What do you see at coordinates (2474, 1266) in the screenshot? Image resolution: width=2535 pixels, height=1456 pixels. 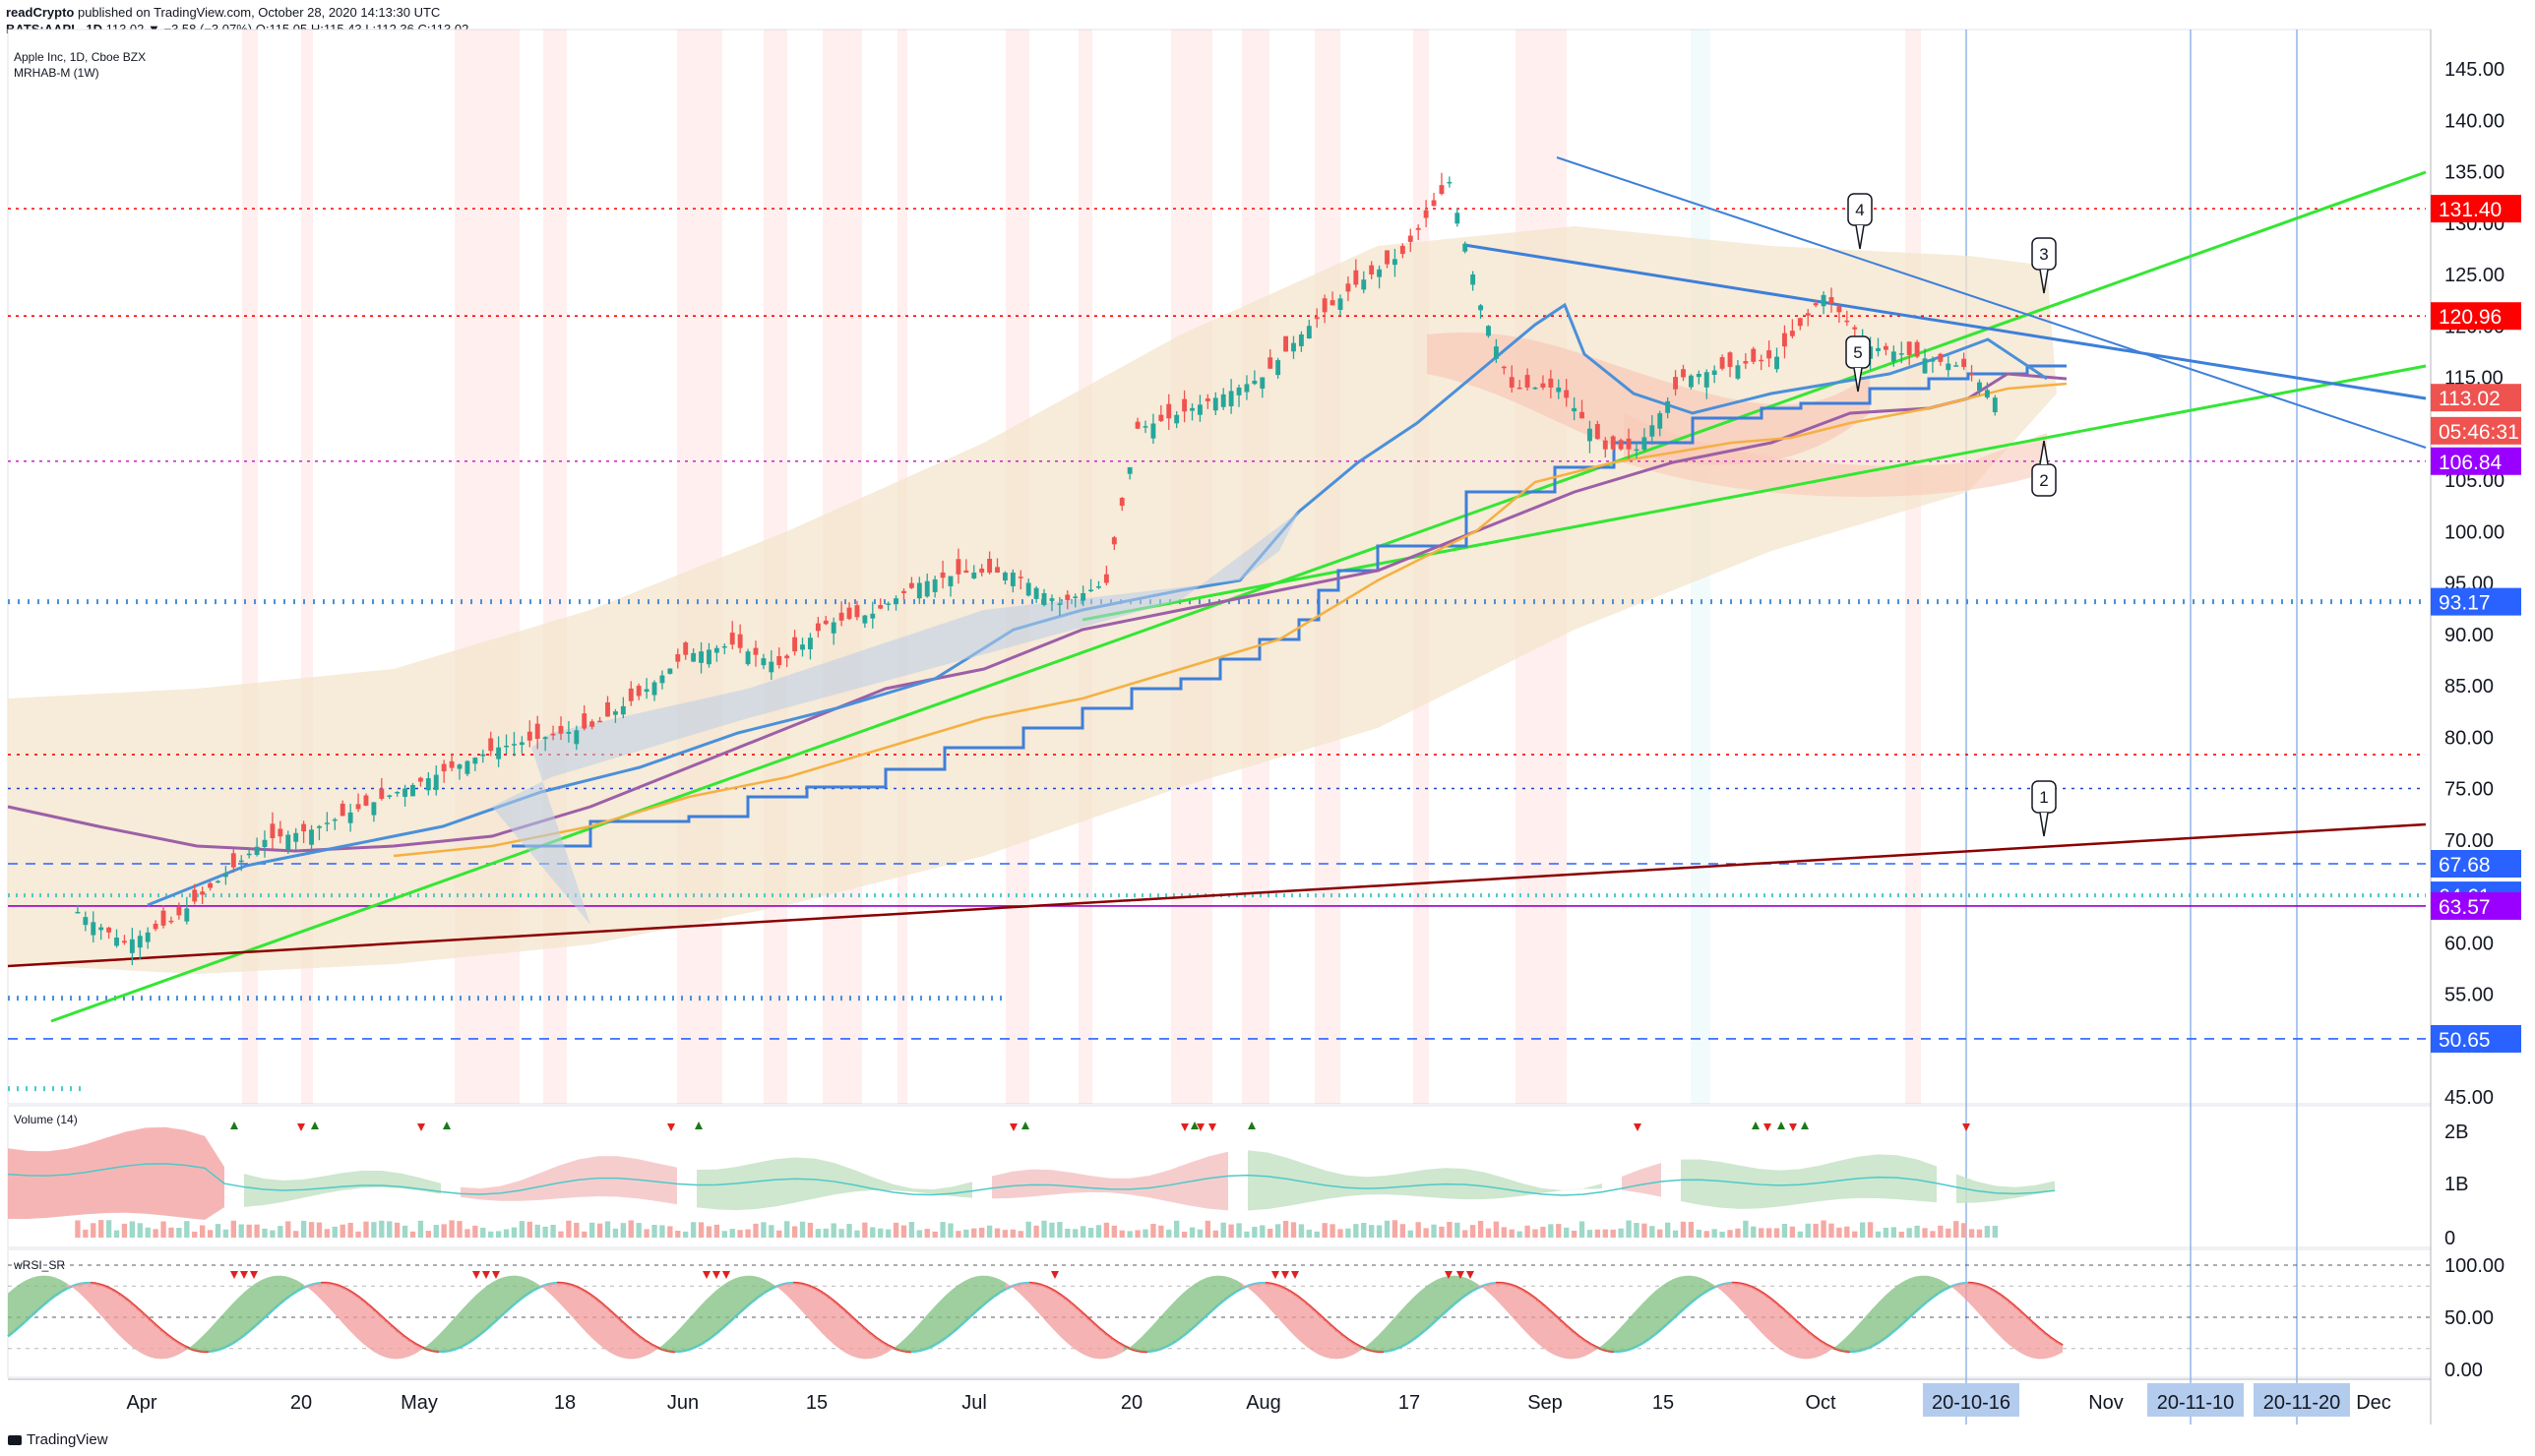 I see `rsi-tick-label: 100.00` at bounding box center [2474, 1266].